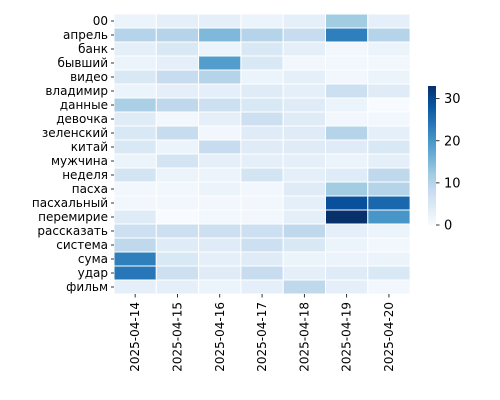  I want to click on y-tick-label: владимир, so click(76, 91).